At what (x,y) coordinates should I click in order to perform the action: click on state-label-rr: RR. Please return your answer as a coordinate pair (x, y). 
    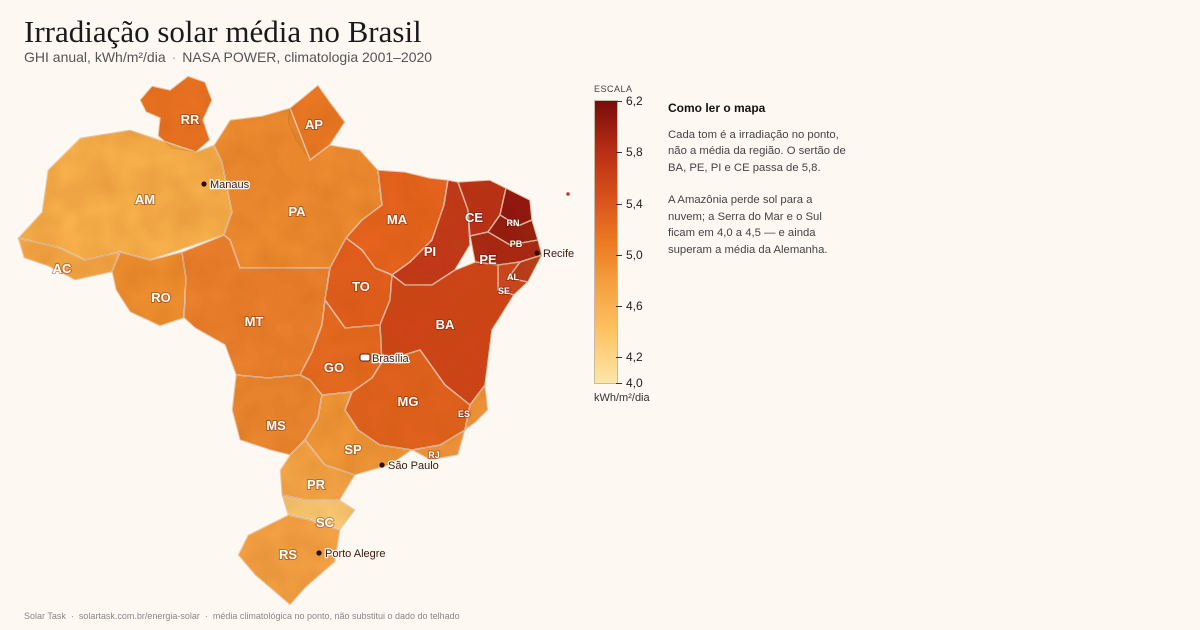
    Looking at the image, I should click on (190, 119).